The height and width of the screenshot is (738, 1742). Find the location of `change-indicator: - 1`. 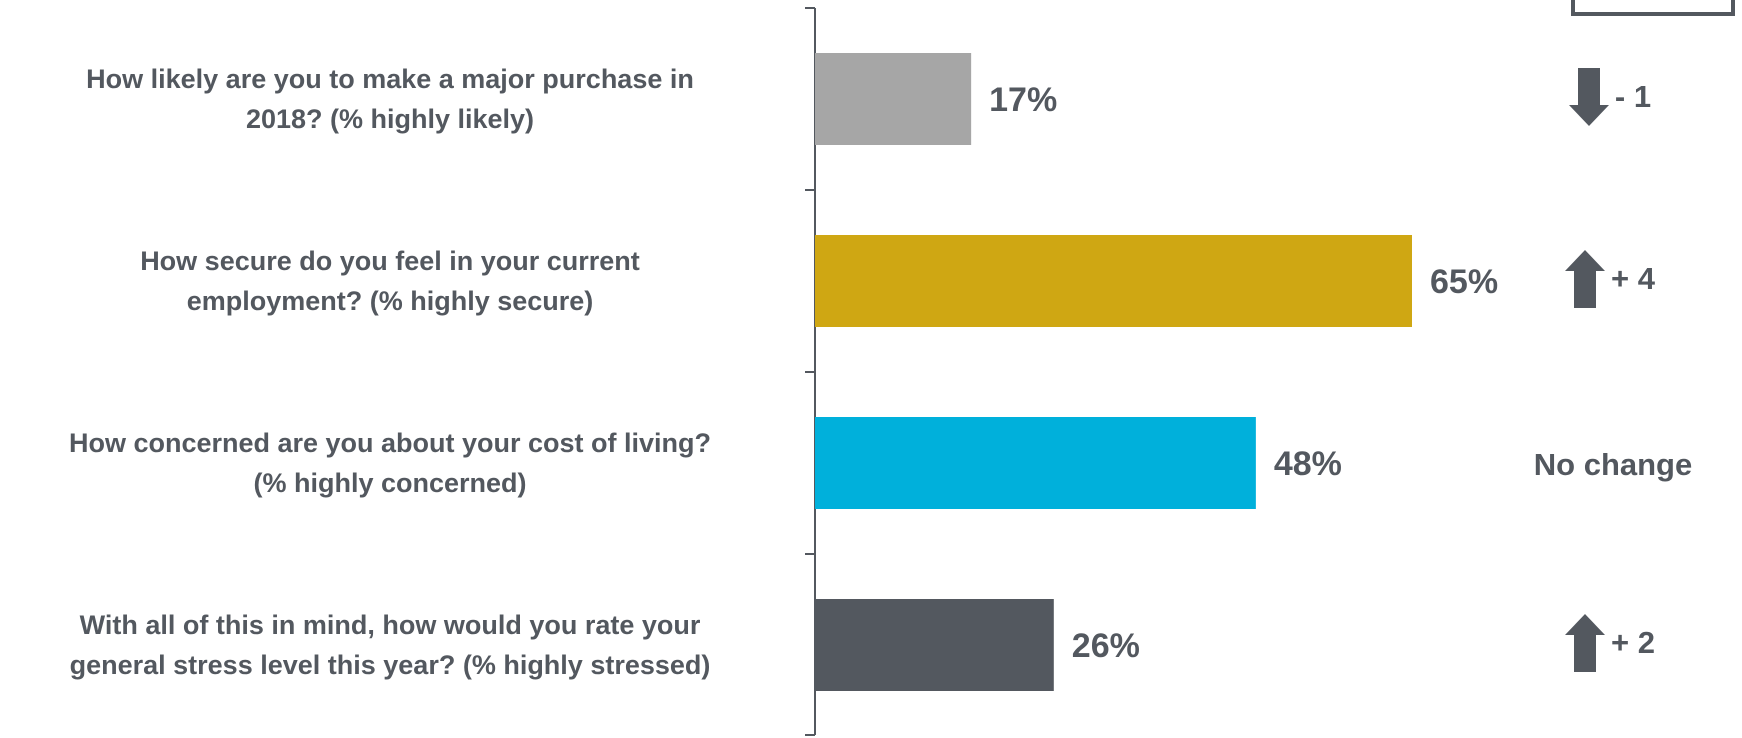

change-indicator: - 1 is located at coordinates (1610, 97).